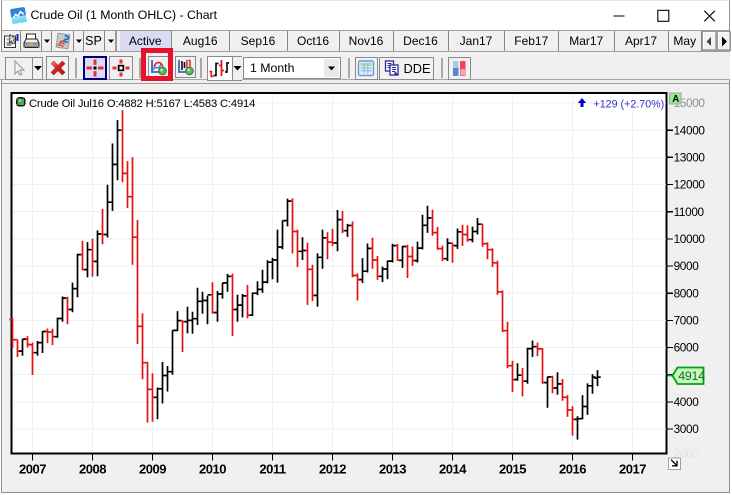  What do you see at coordinates (272, 468) in the screenshot?
I see `svg-text: 2011` at bounding box center [272, 468].